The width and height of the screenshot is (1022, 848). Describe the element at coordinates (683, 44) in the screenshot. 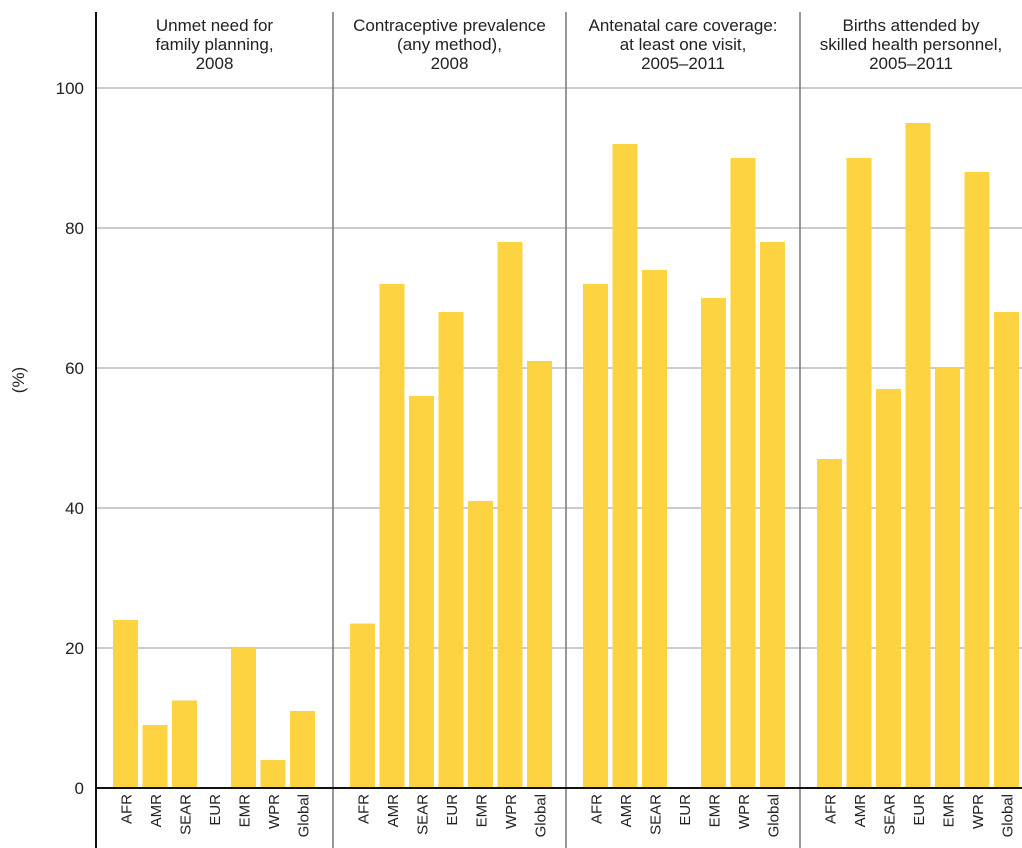

I see `panel-title-line: at least one visit,` at that location.